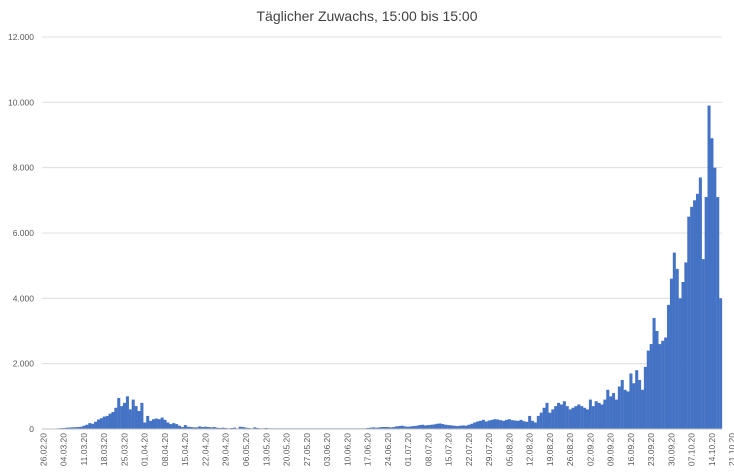 This screenshot has height=474, width=734. Describe the element at coordinates (367, 16) in the screenshot. I see `chart-title: Täglicher Zuwachs, 15:00 bis 15:00` at that location.